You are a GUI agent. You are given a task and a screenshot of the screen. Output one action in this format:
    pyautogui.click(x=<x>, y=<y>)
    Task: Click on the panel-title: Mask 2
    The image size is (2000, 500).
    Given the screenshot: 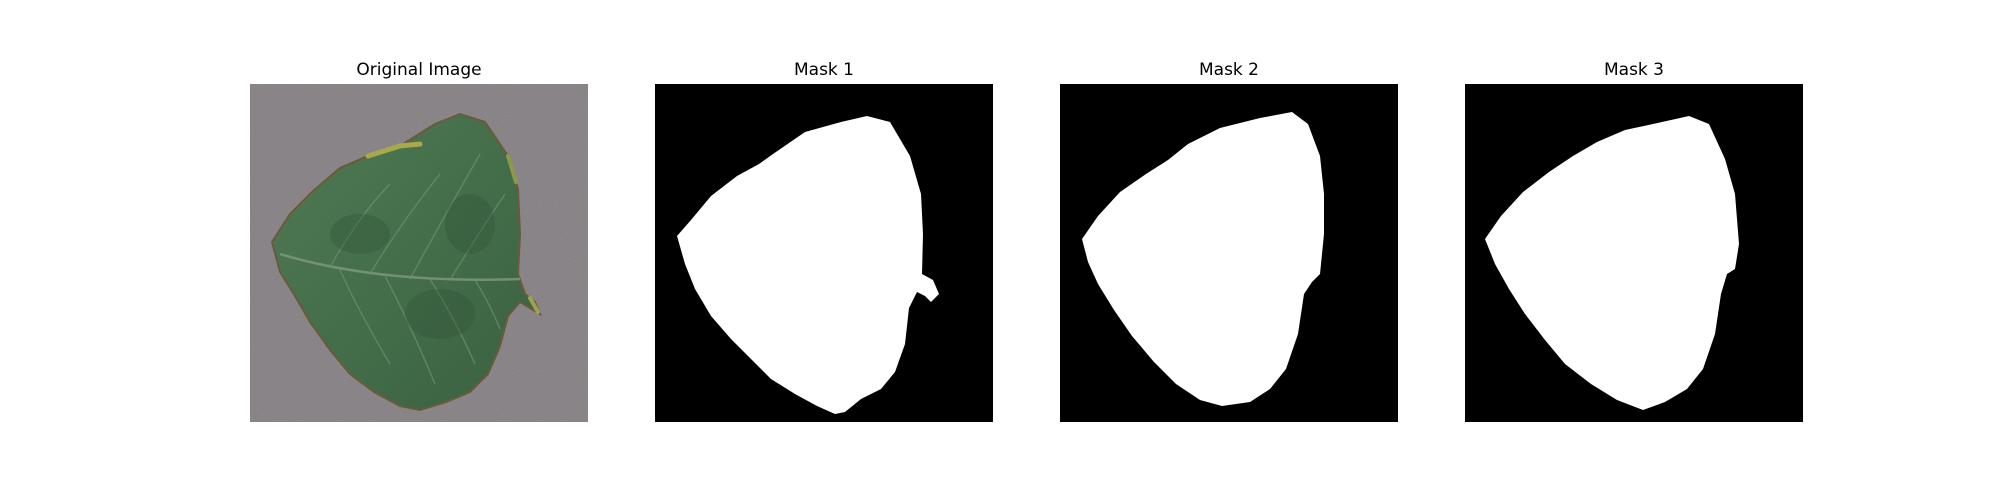 What is the action you would take?
    pyautogui.click(x=1228, y=70)
    